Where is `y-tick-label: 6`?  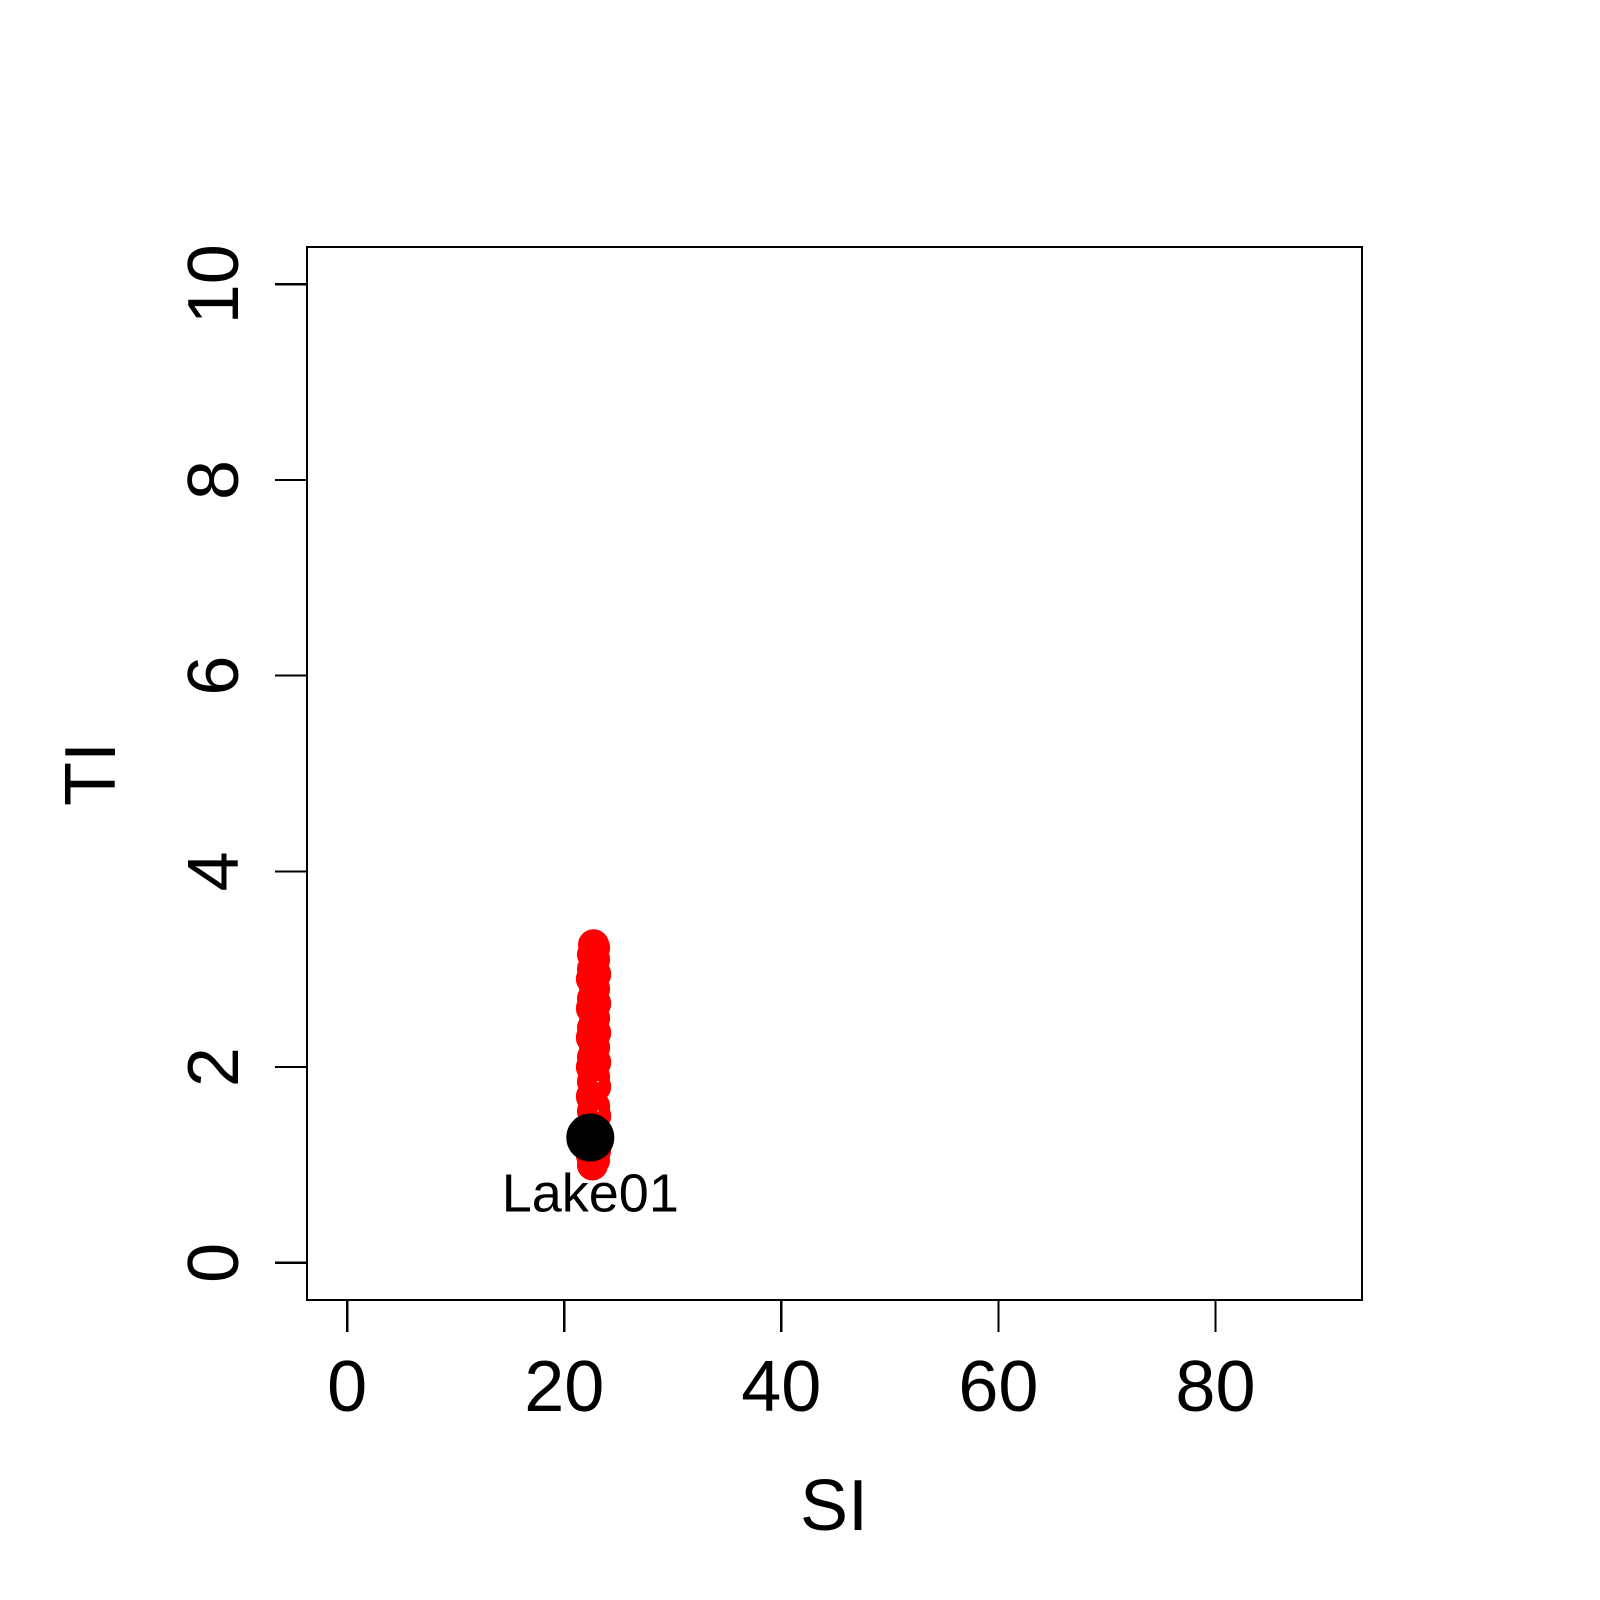 y-tick-label: 6 is located at coordinates (214, 676).